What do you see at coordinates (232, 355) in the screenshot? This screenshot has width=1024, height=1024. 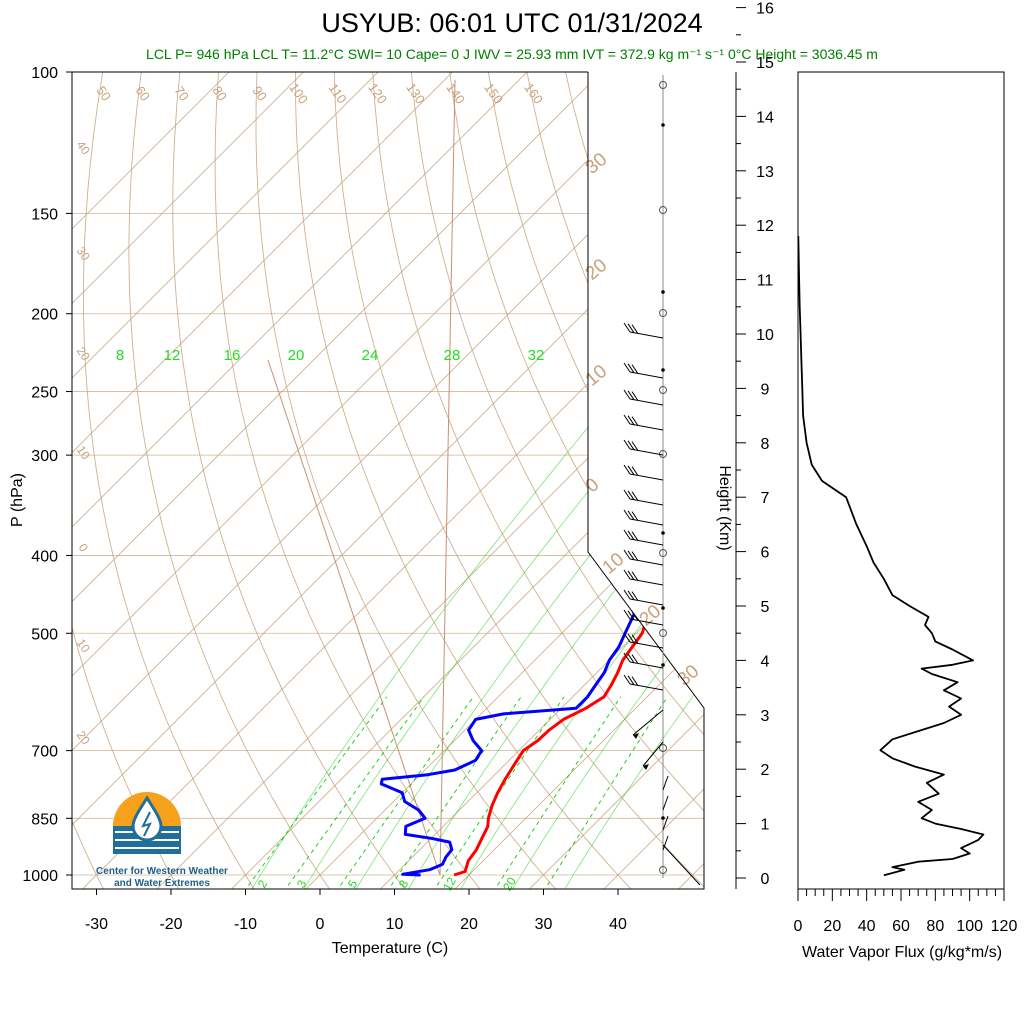 I see `mixing-ratio-label: 16` at bounding box center [232, 355].